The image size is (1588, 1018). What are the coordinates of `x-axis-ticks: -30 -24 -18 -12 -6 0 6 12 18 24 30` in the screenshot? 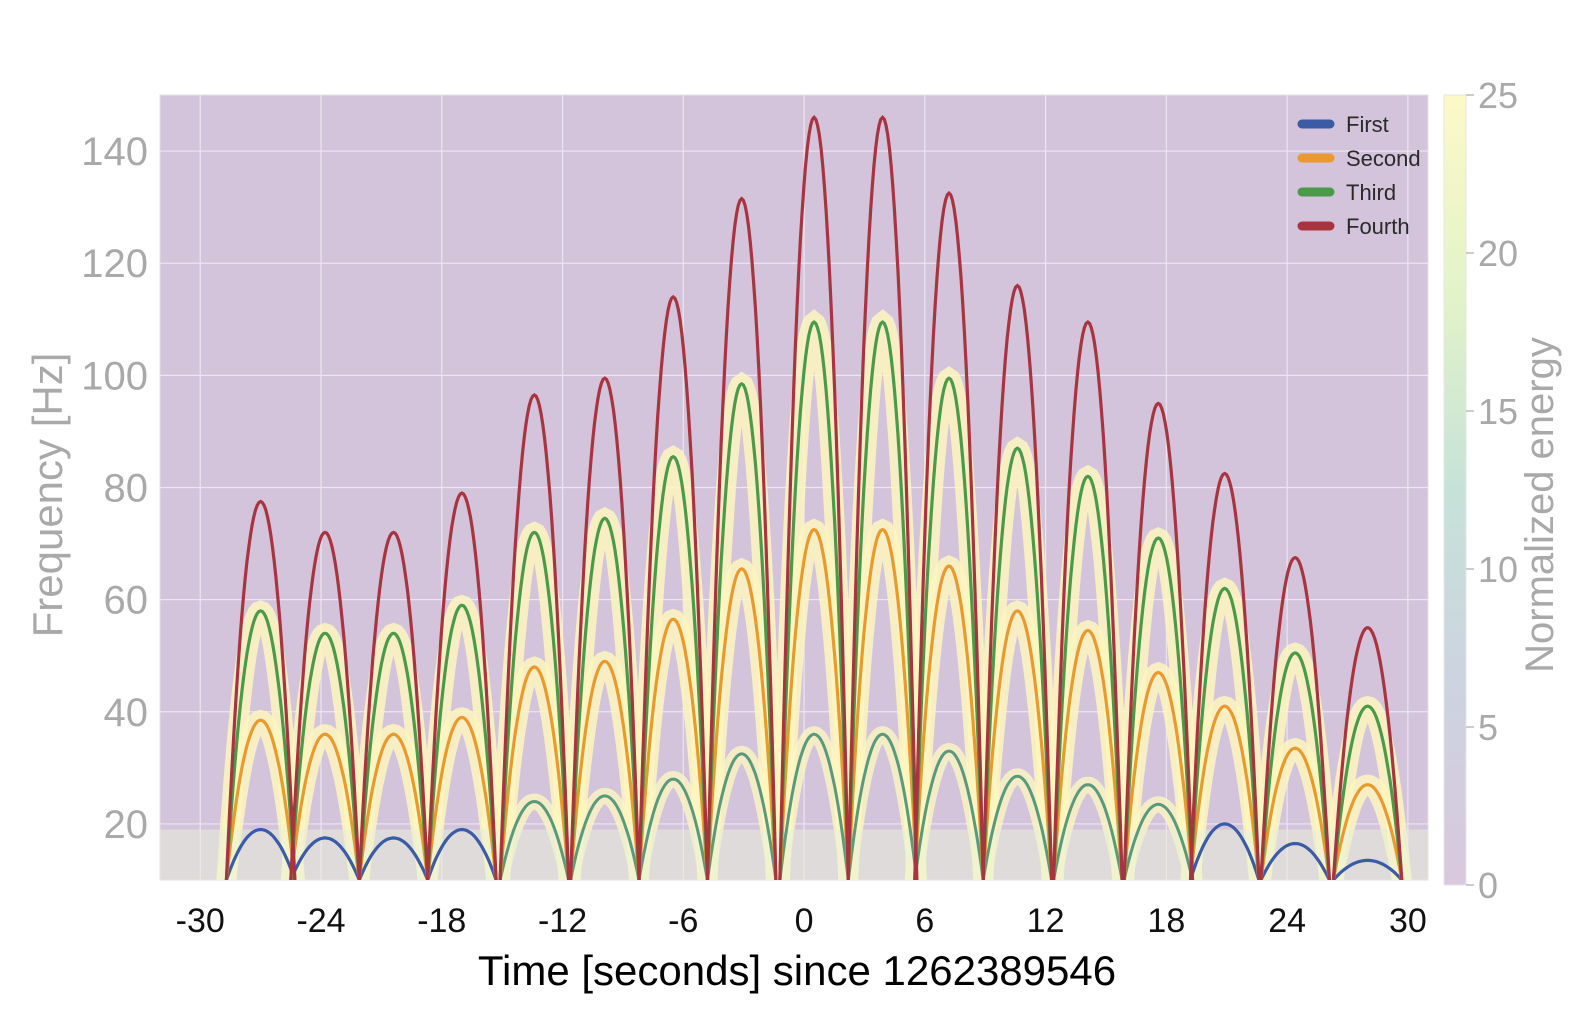 It's located at (801, 921).